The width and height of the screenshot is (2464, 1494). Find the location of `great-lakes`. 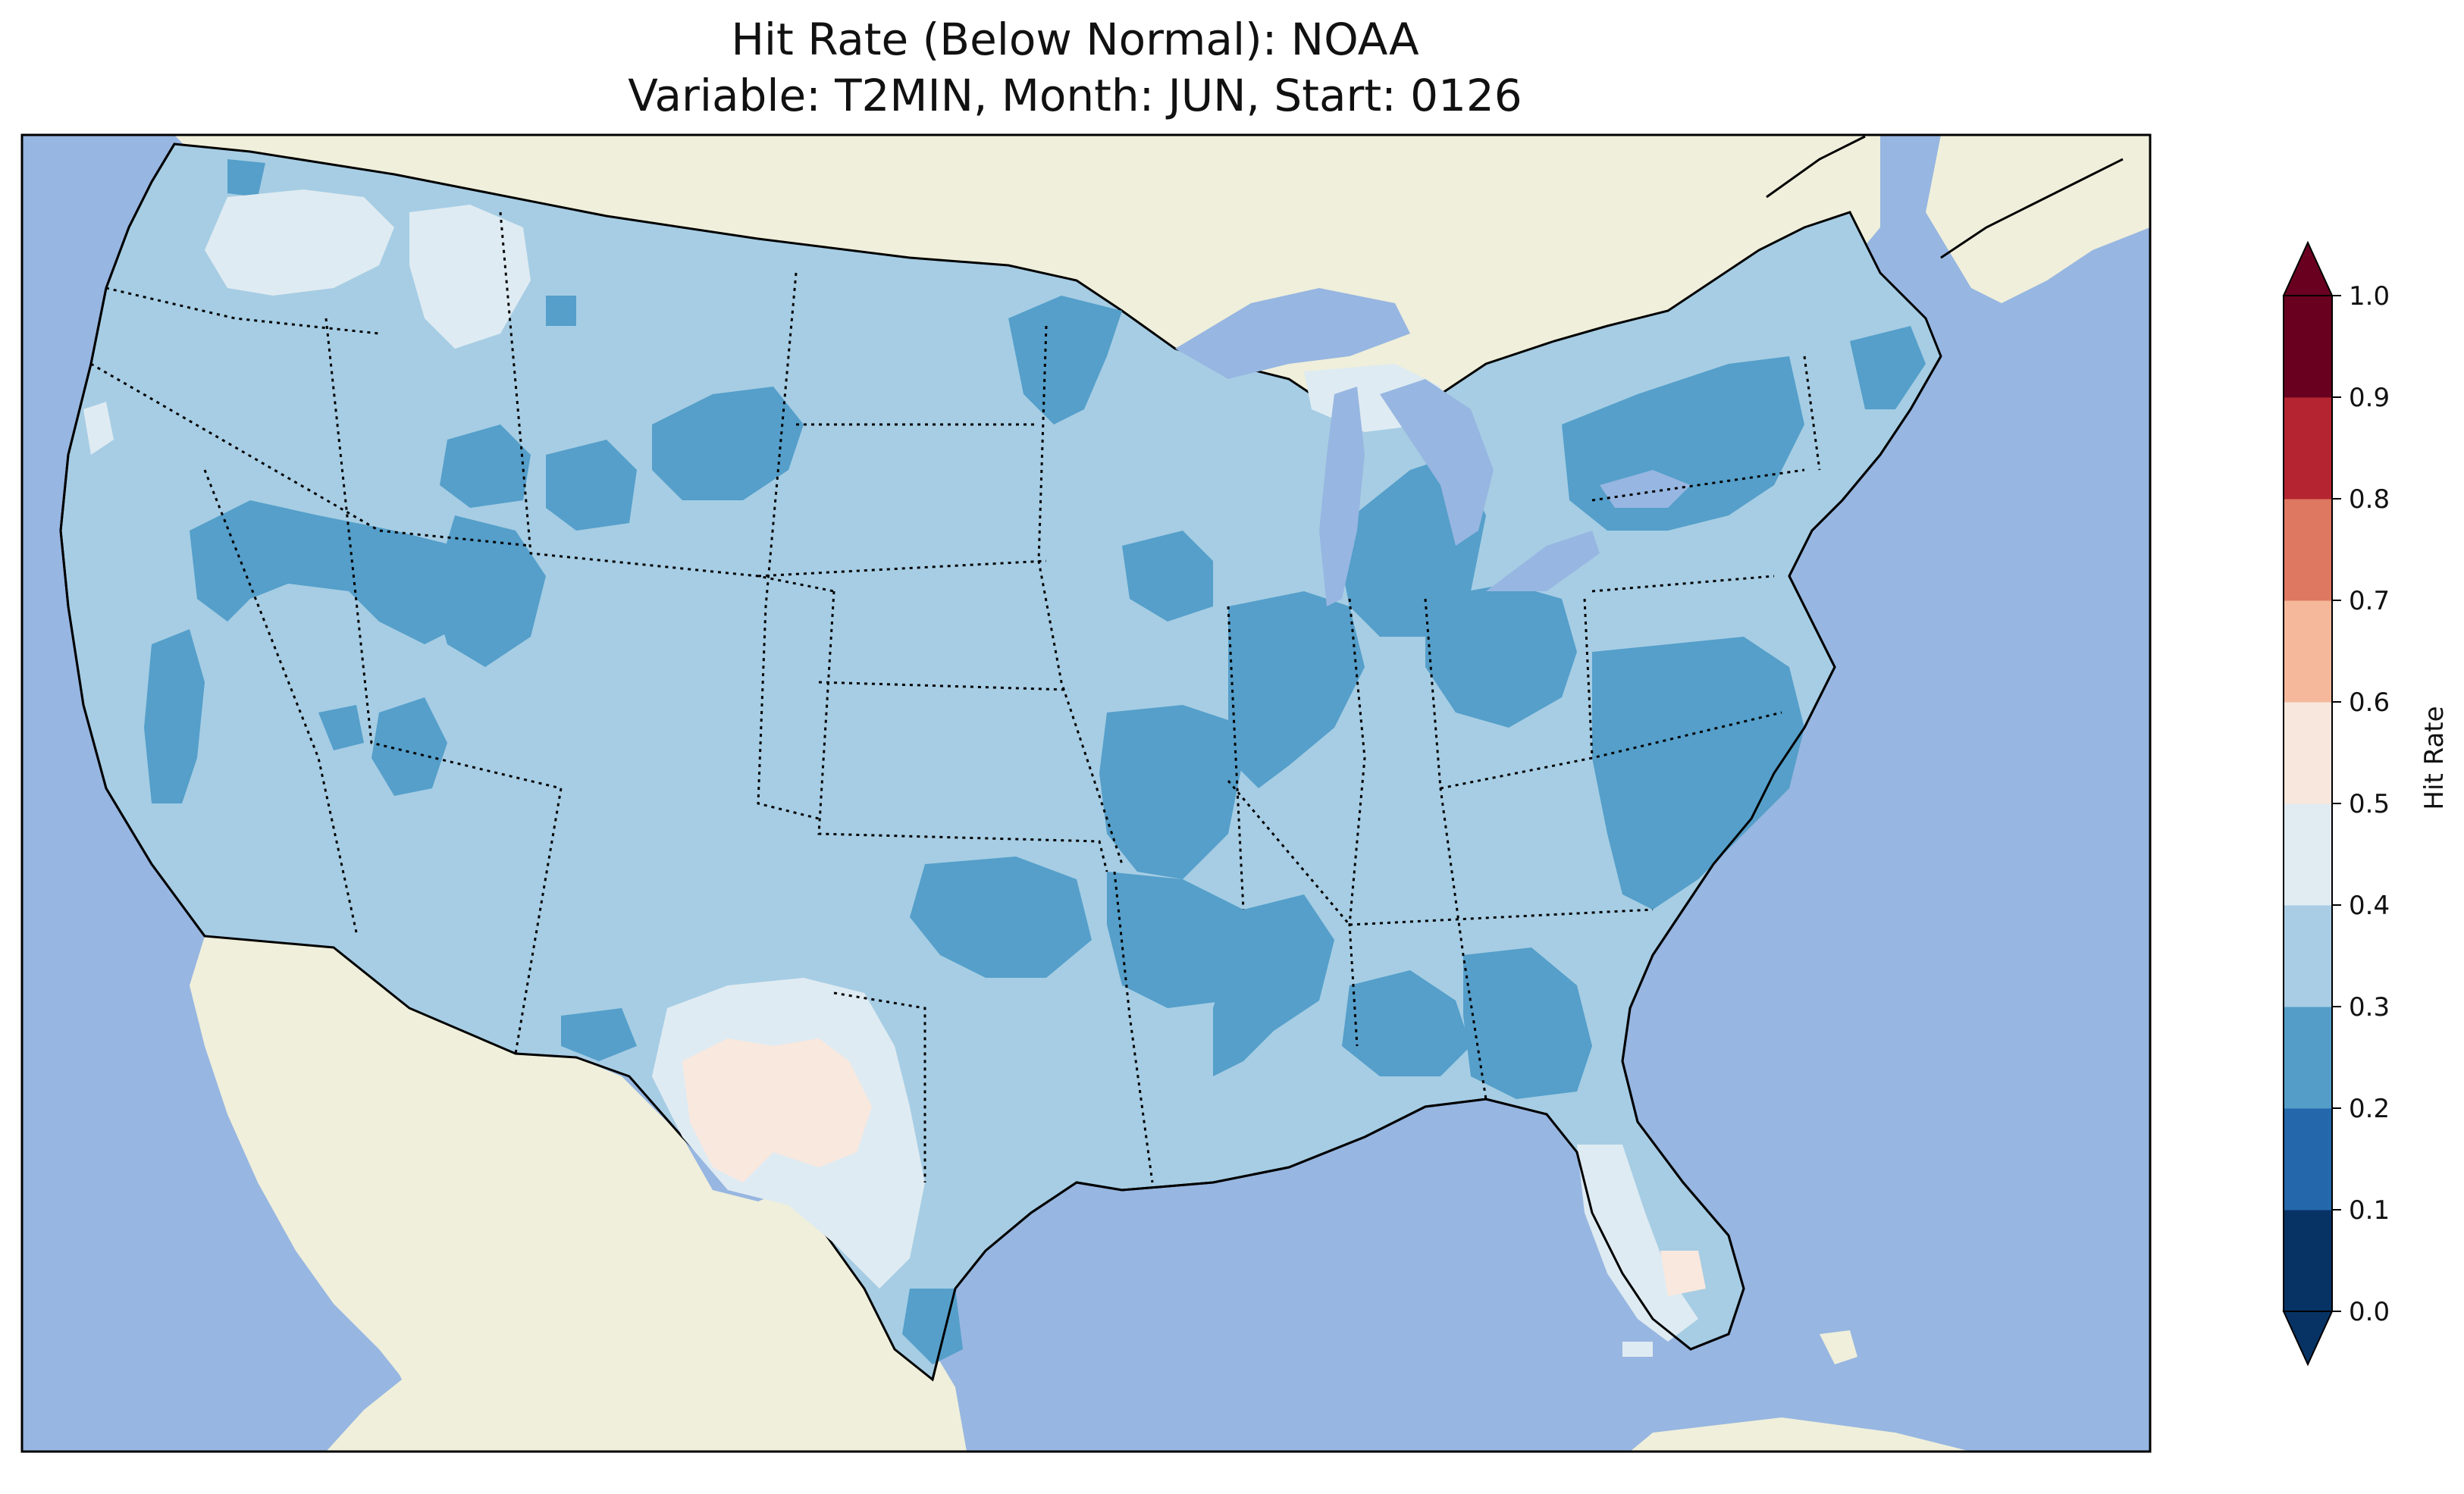

great-lakes is located at coordinates (1433, 447).